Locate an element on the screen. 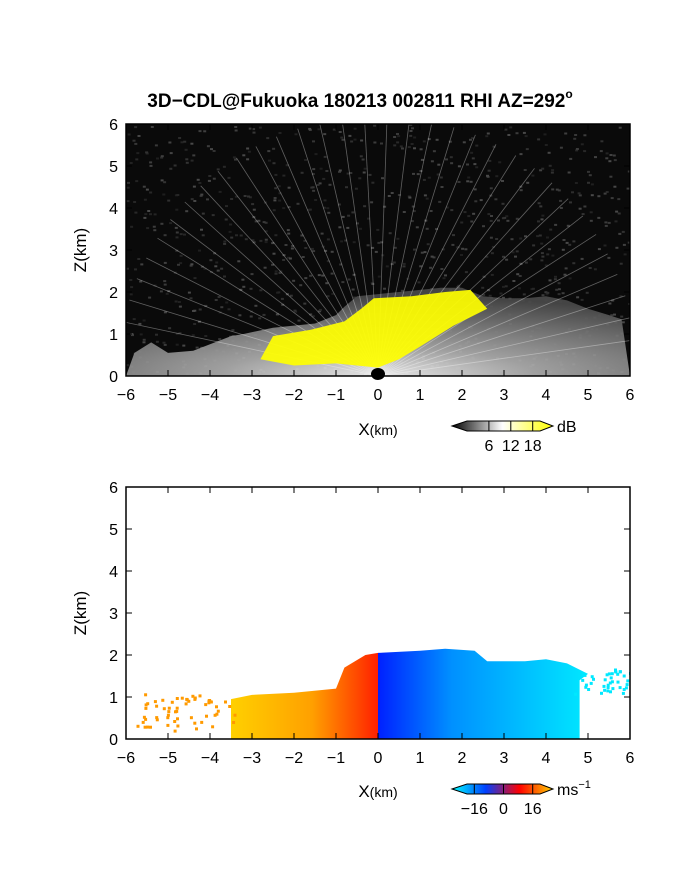  intensity-colorbar: 6 12 18 dB is located at coordinates (513, 437).